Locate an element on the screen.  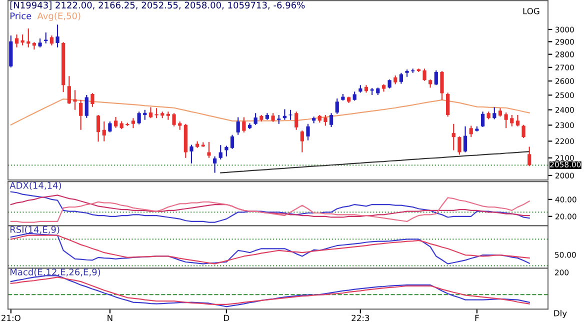
annotation: LOG is located at coordinates (531, 11).